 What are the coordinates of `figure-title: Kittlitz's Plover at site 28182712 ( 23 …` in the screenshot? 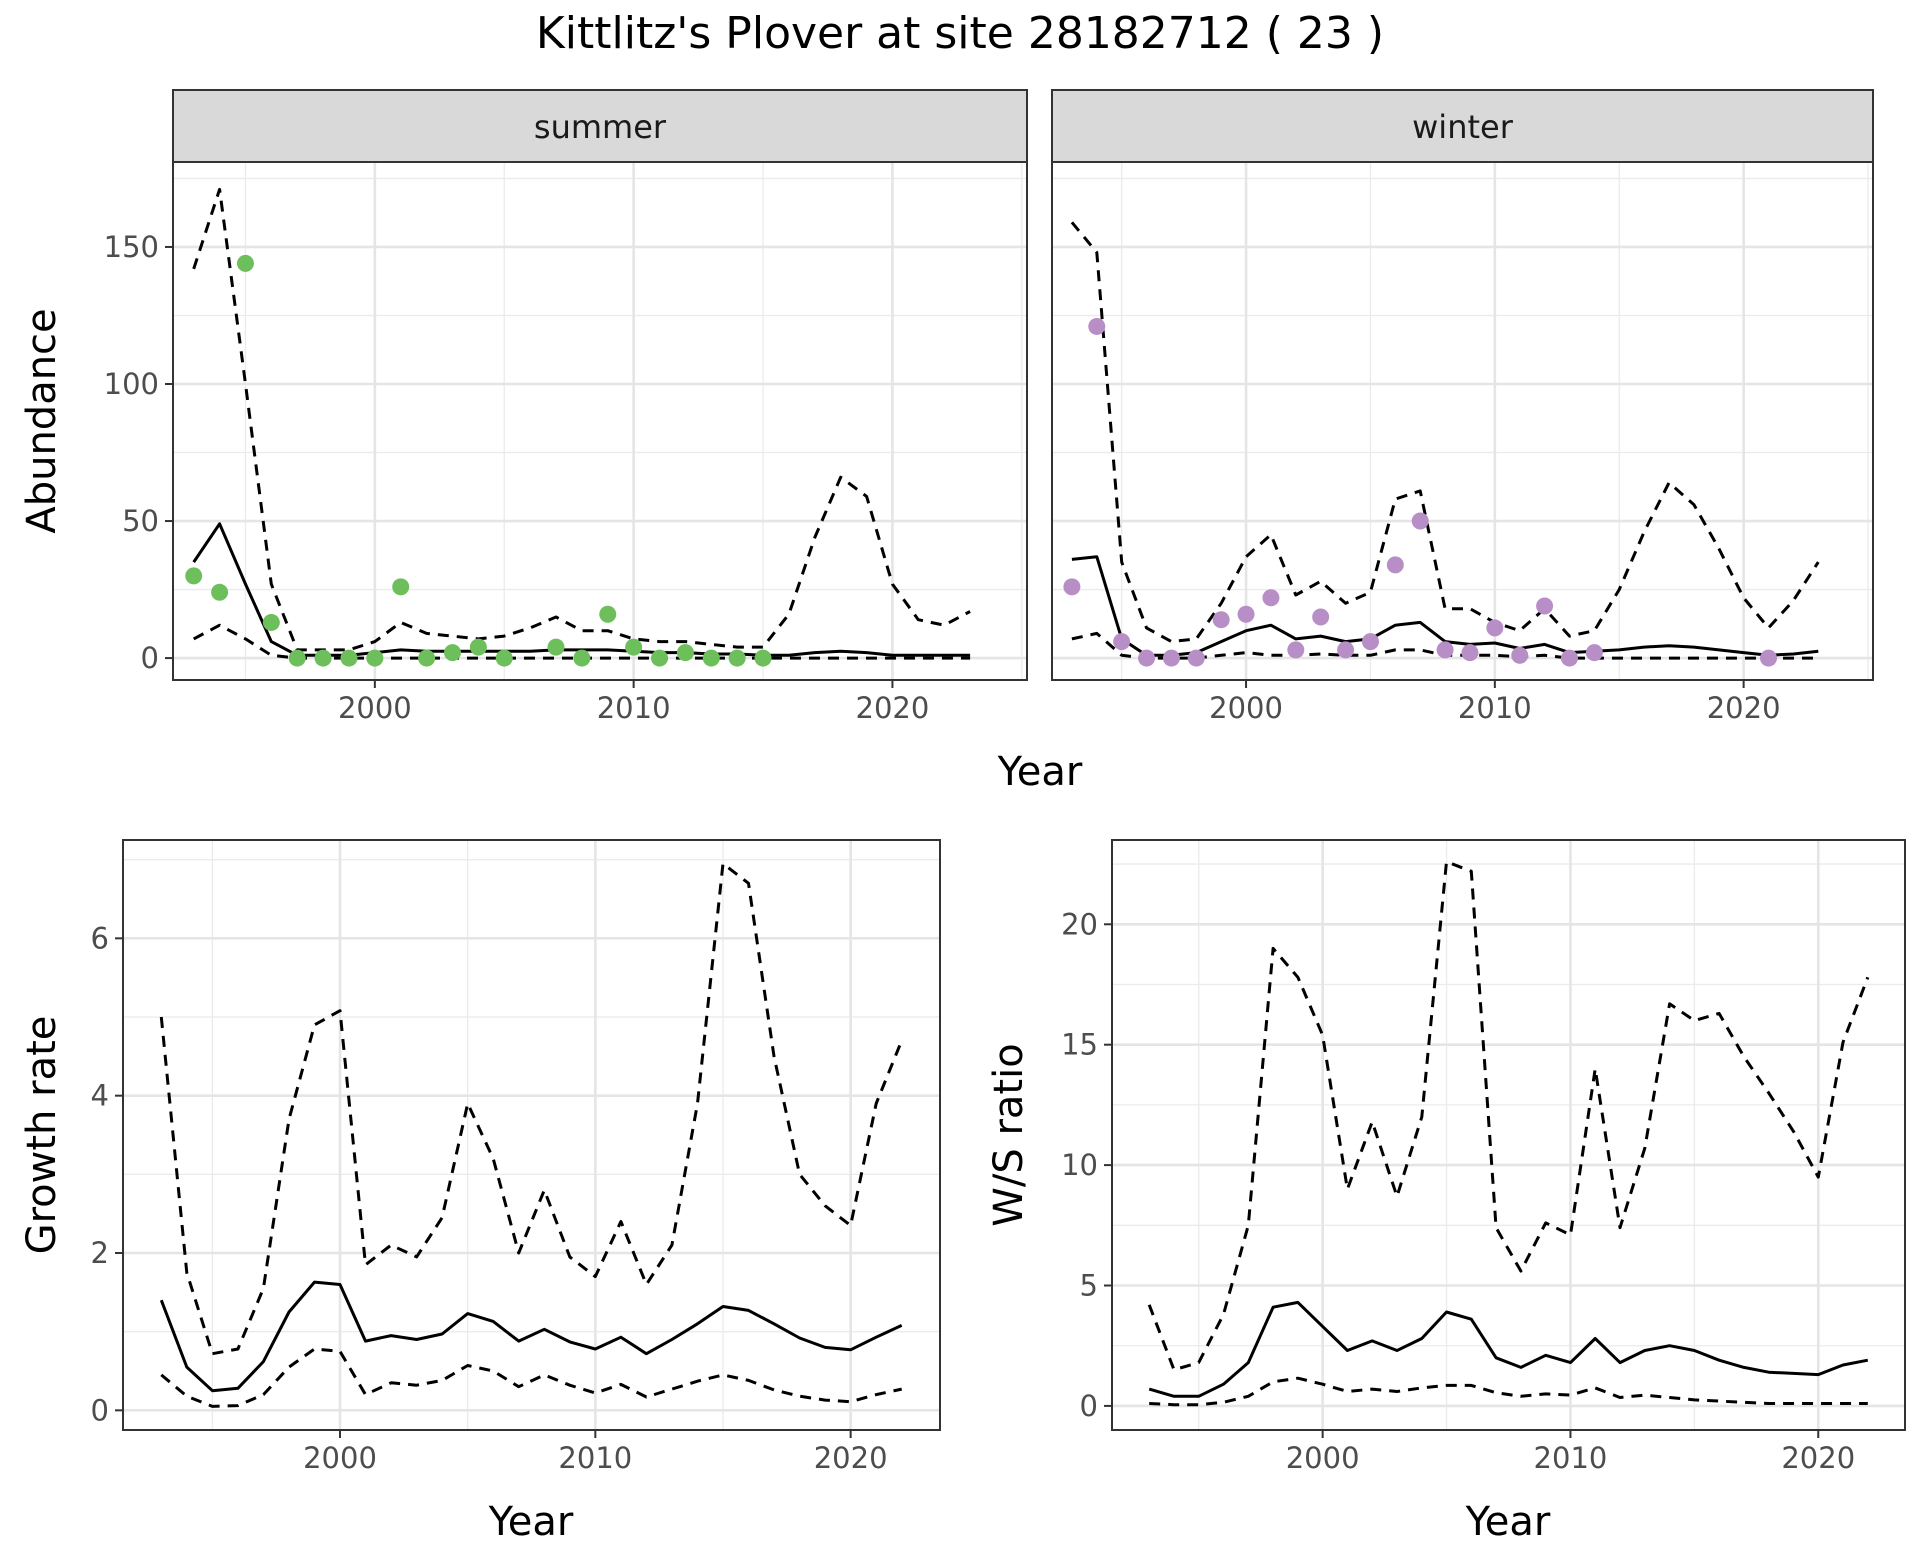 It's located at (960, 33).